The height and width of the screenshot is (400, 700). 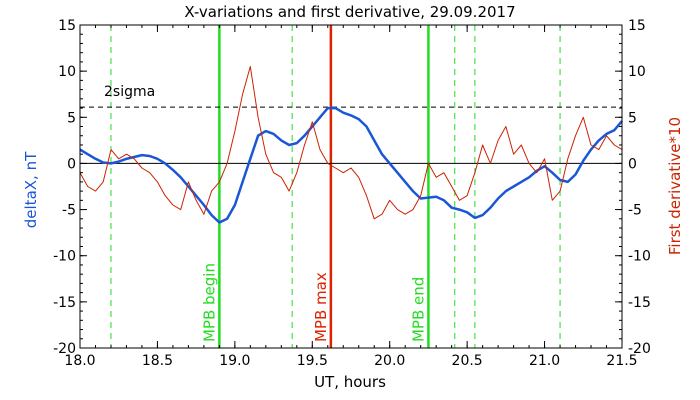 What do you see at coordinates (389, 361) in the screenshot?
I see `x-tick-label: 20.0` at bounding box center [389, 361].